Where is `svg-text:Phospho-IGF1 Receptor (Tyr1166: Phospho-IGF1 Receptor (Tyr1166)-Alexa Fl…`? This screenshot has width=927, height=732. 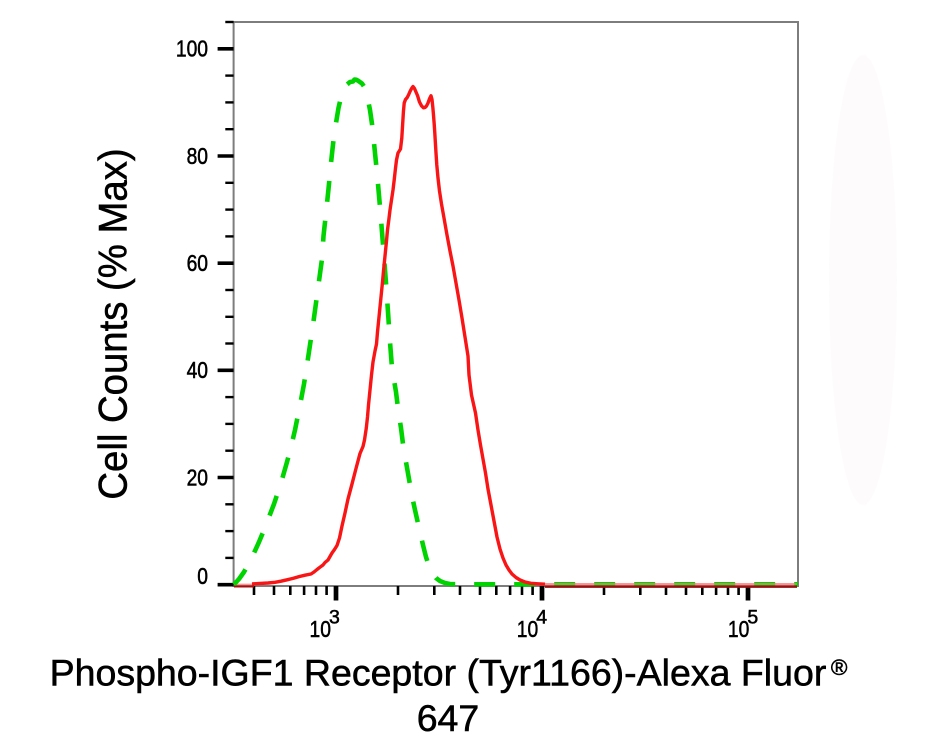
svg-text:Phospho-IGF1 Receptor (Tyr1166: Phospho-IGF1 Receptor (Tyr1166)-Alexa Fl… is located at coordinates (449, 673).